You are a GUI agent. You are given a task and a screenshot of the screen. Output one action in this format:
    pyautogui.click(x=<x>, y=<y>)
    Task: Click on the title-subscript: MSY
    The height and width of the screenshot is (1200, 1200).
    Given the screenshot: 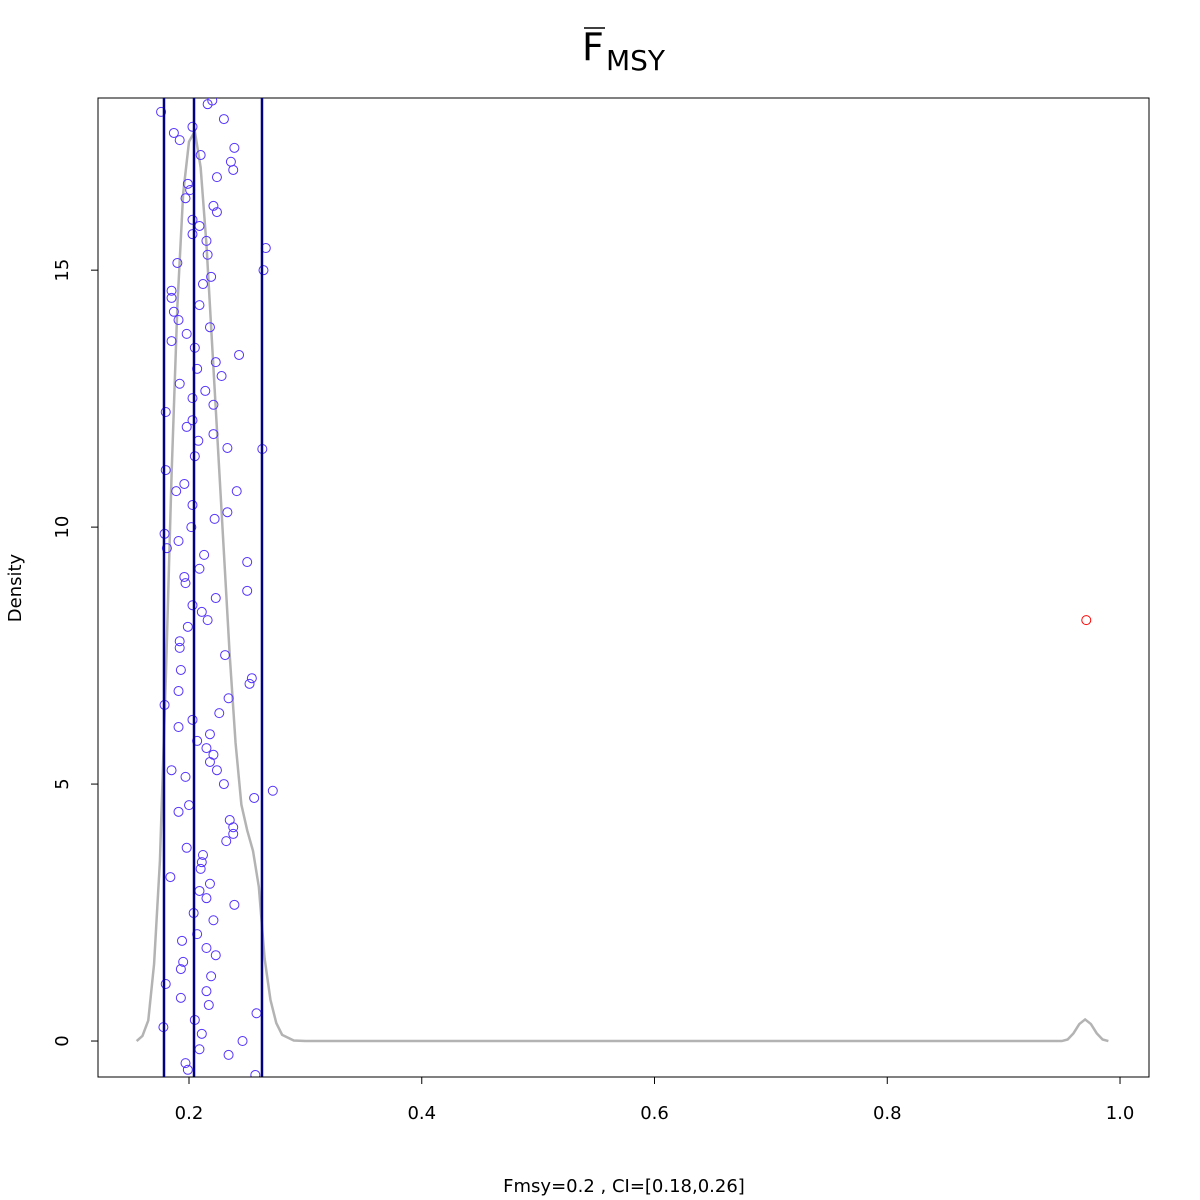 What is the action you would take?
    pyautogui.click(x=636, y=60)
    